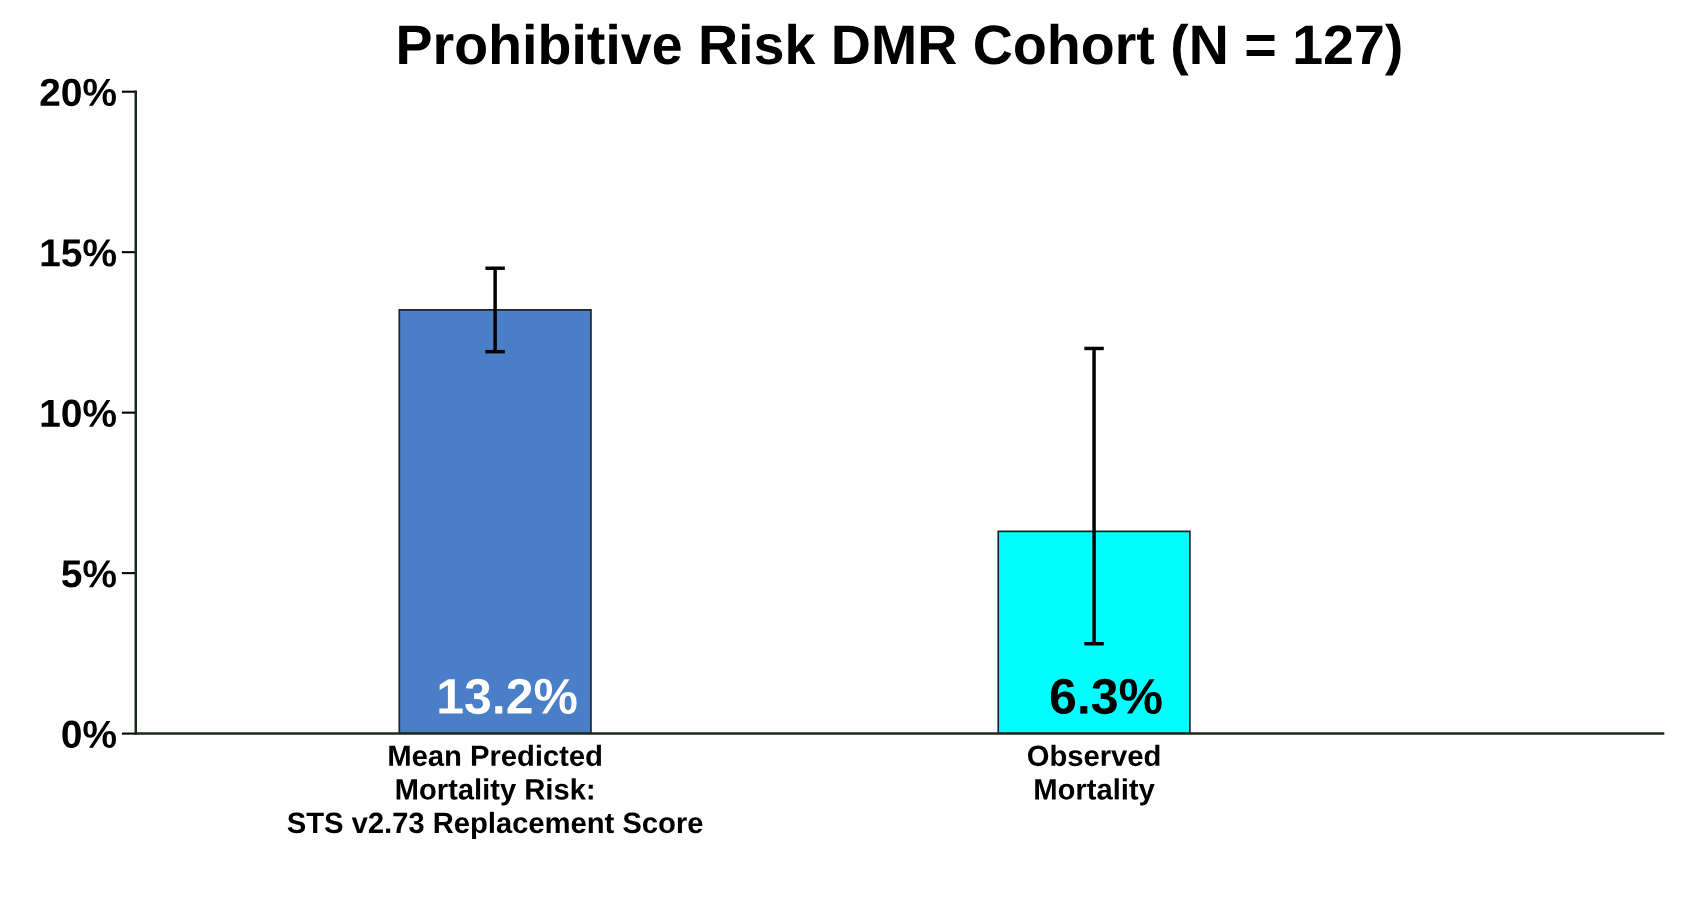 Image resolution: width=1697 pixels, height=917 pixels. What do you see at coordinates (78, 253) in the screenshot?
I see `y-tick-label: 15%` at bounding box center [78, 253].